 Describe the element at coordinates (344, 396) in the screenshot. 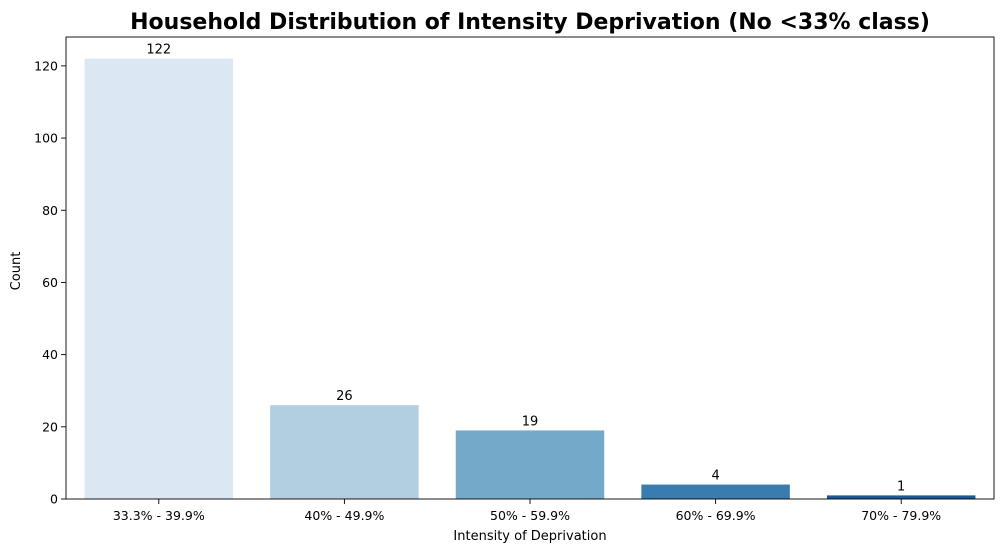

I see `data-label: 26` at that location.